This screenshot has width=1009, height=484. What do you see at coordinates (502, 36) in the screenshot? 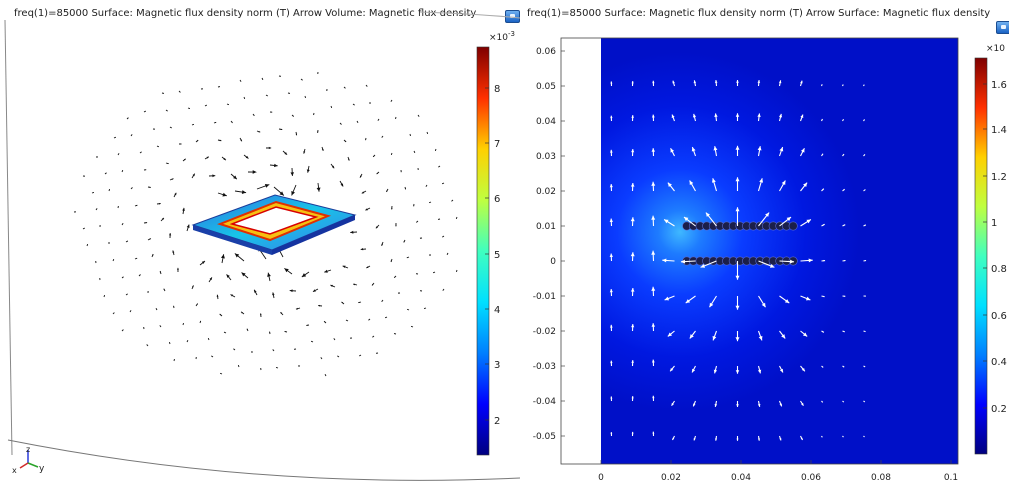
I see `left-colorbar-exponent: ×10⁻³` at bounding box center [502, 36].